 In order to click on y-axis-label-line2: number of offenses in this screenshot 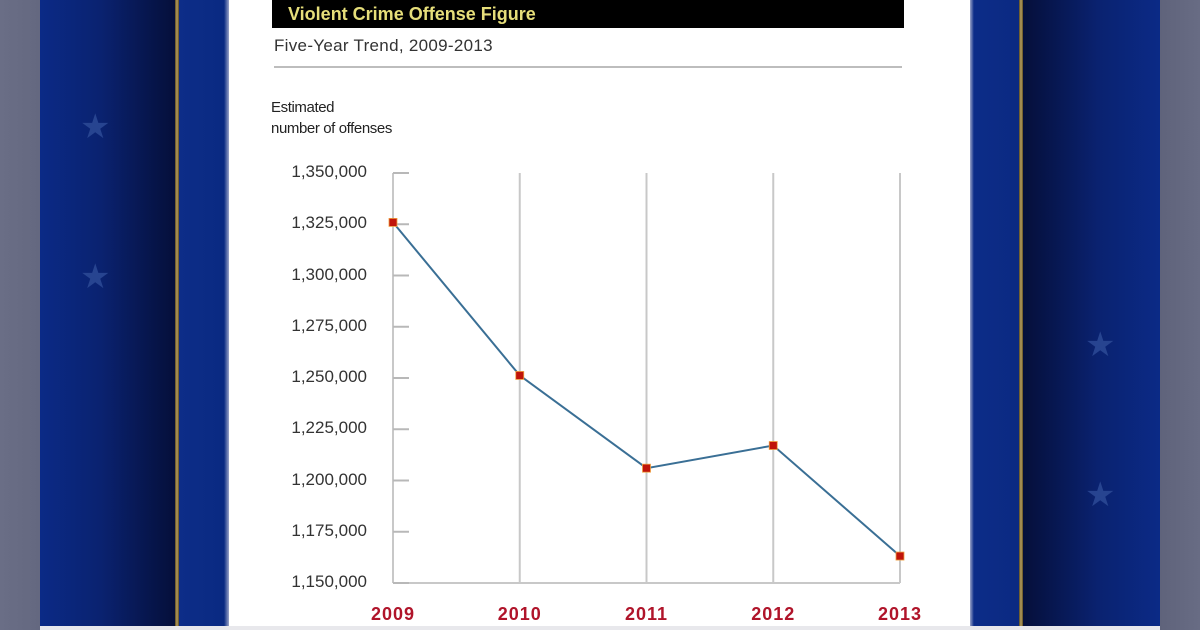, I will do `click(331, 128)`.